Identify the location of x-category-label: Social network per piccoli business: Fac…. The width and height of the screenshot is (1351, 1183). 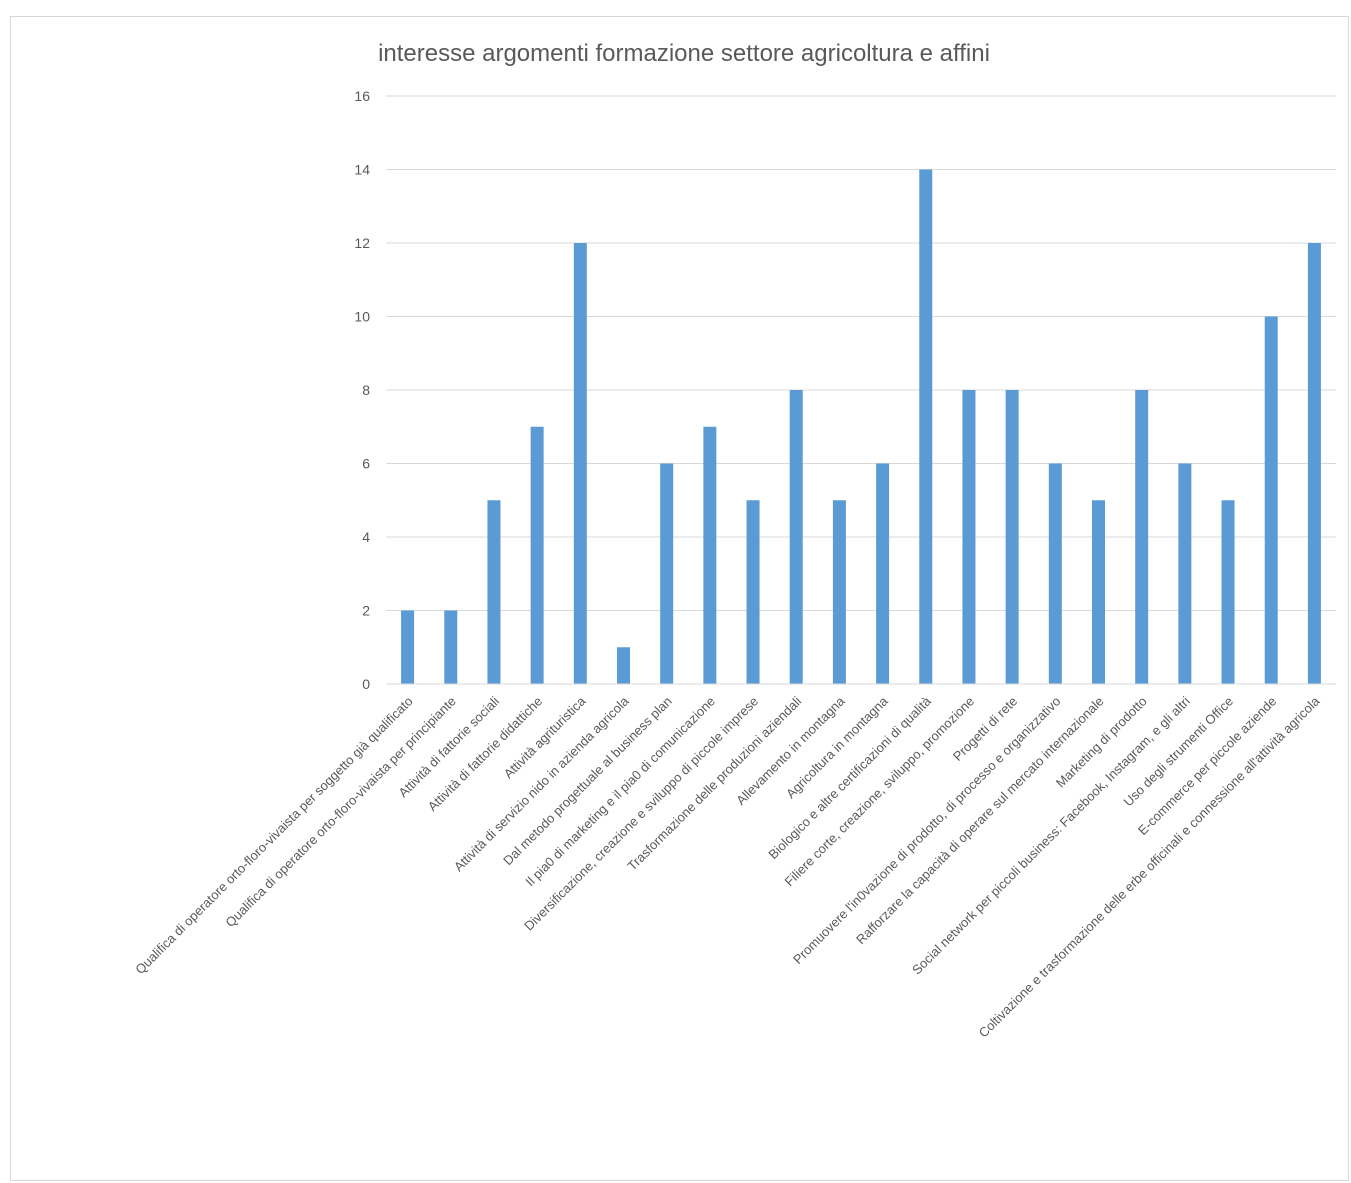
(1051, 835).